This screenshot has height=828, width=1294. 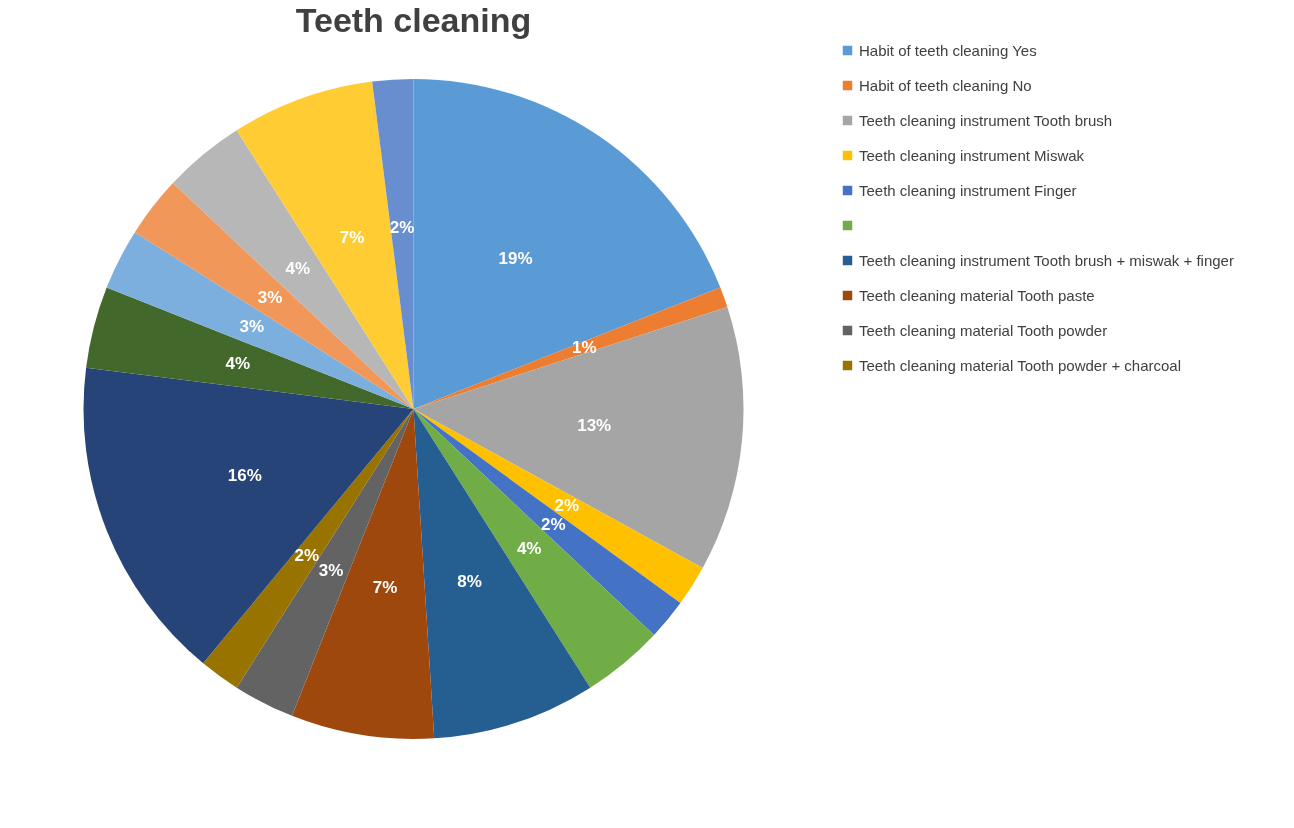 I want to click on legend-label: Teeth cleaning instrument Tooth brush + miswak + finger, so click(x=1046, y=260).